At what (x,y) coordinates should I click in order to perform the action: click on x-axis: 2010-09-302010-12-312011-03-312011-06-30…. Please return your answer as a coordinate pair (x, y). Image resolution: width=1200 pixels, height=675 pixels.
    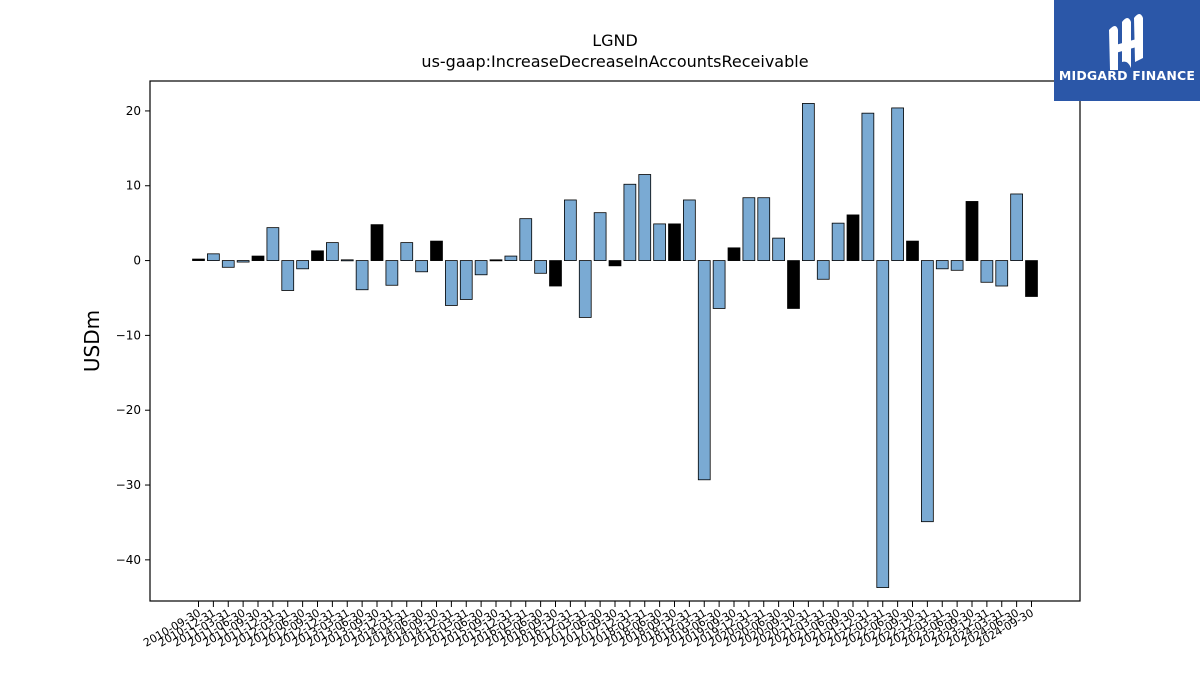
    Looking at the image, I should click on (588, 625).